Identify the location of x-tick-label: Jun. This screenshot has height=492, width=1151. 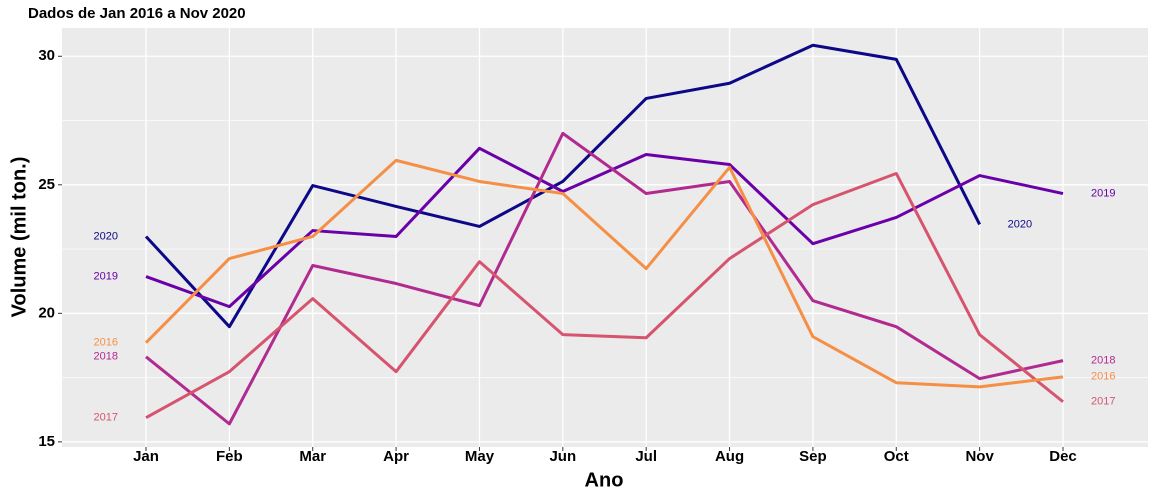
(562, 456).